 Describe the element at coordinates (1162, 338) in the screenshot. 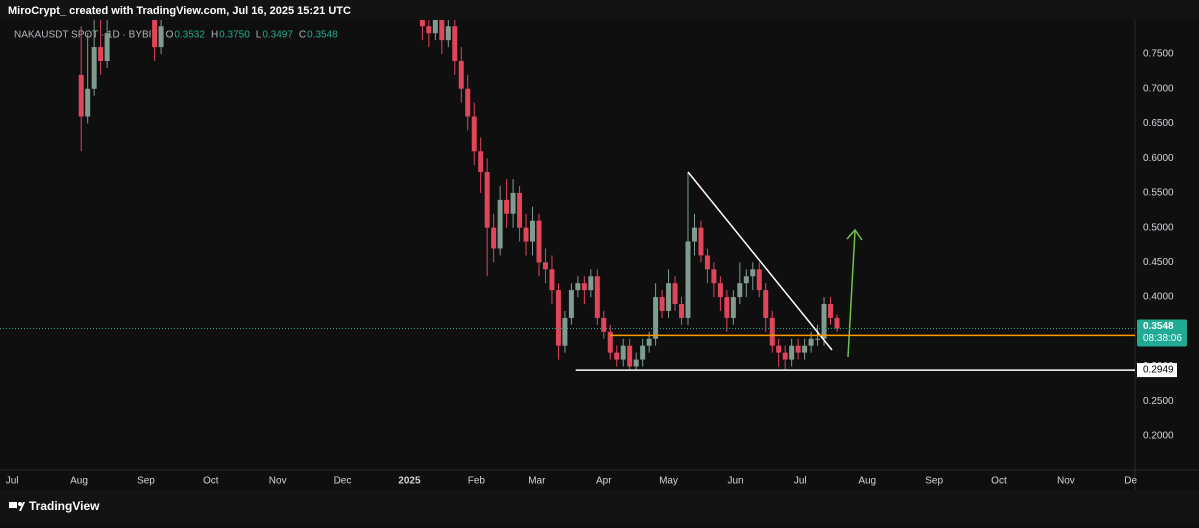

I see `countdown: 08:38:06` at that location.